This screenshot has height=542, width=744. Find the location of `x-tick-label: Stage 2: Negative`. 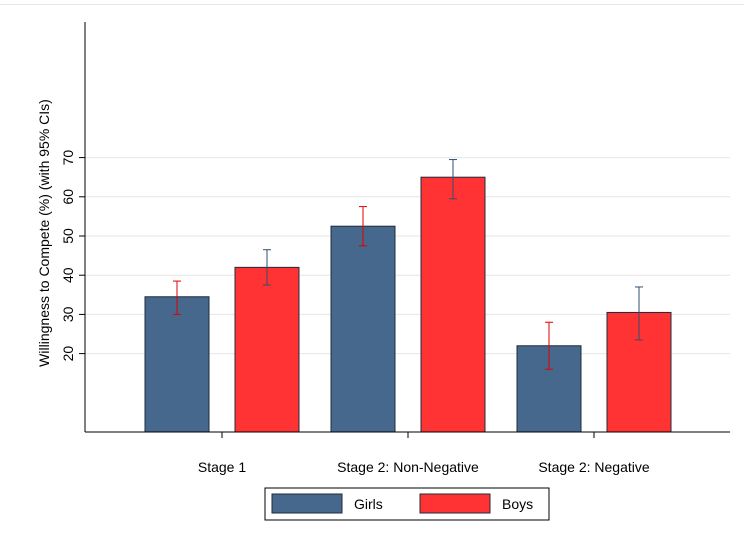

x-tick-label: Stage 2: Negative is located at coordinates (594, 467).